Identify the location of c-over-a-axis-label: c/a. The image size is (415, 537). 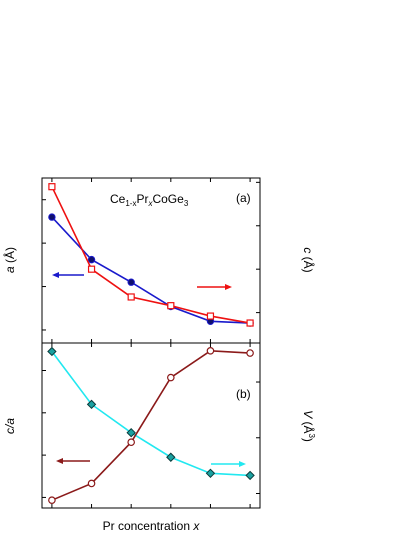
(10, 426).